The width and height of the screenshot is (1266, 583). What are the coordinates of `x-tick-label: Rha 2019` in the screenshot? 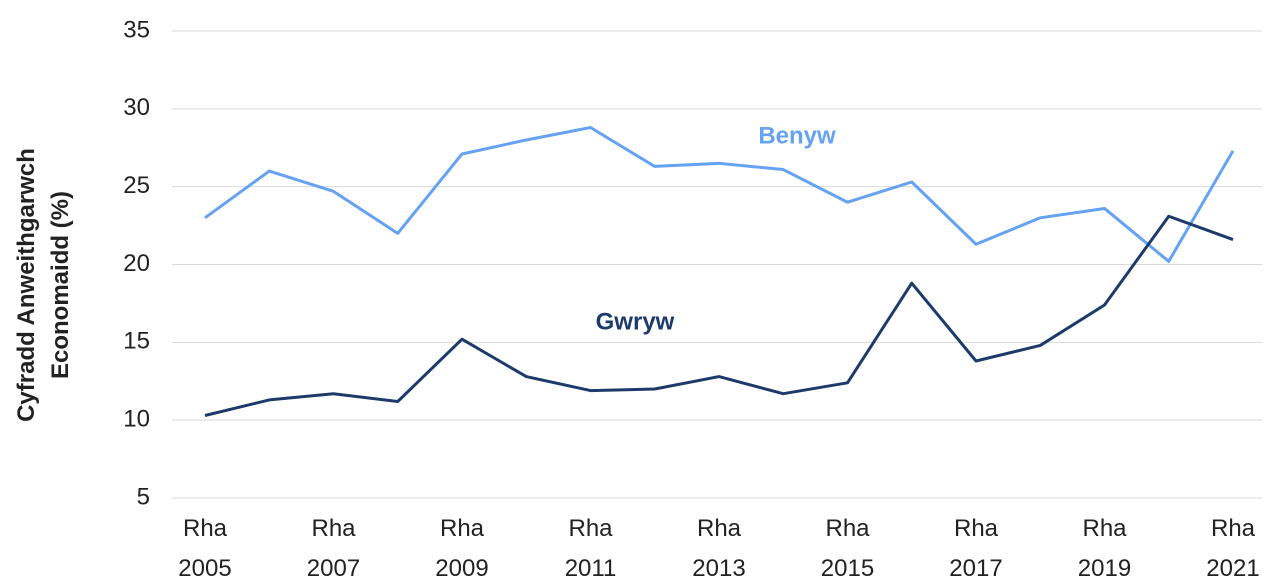 It's located at (1104, 548).